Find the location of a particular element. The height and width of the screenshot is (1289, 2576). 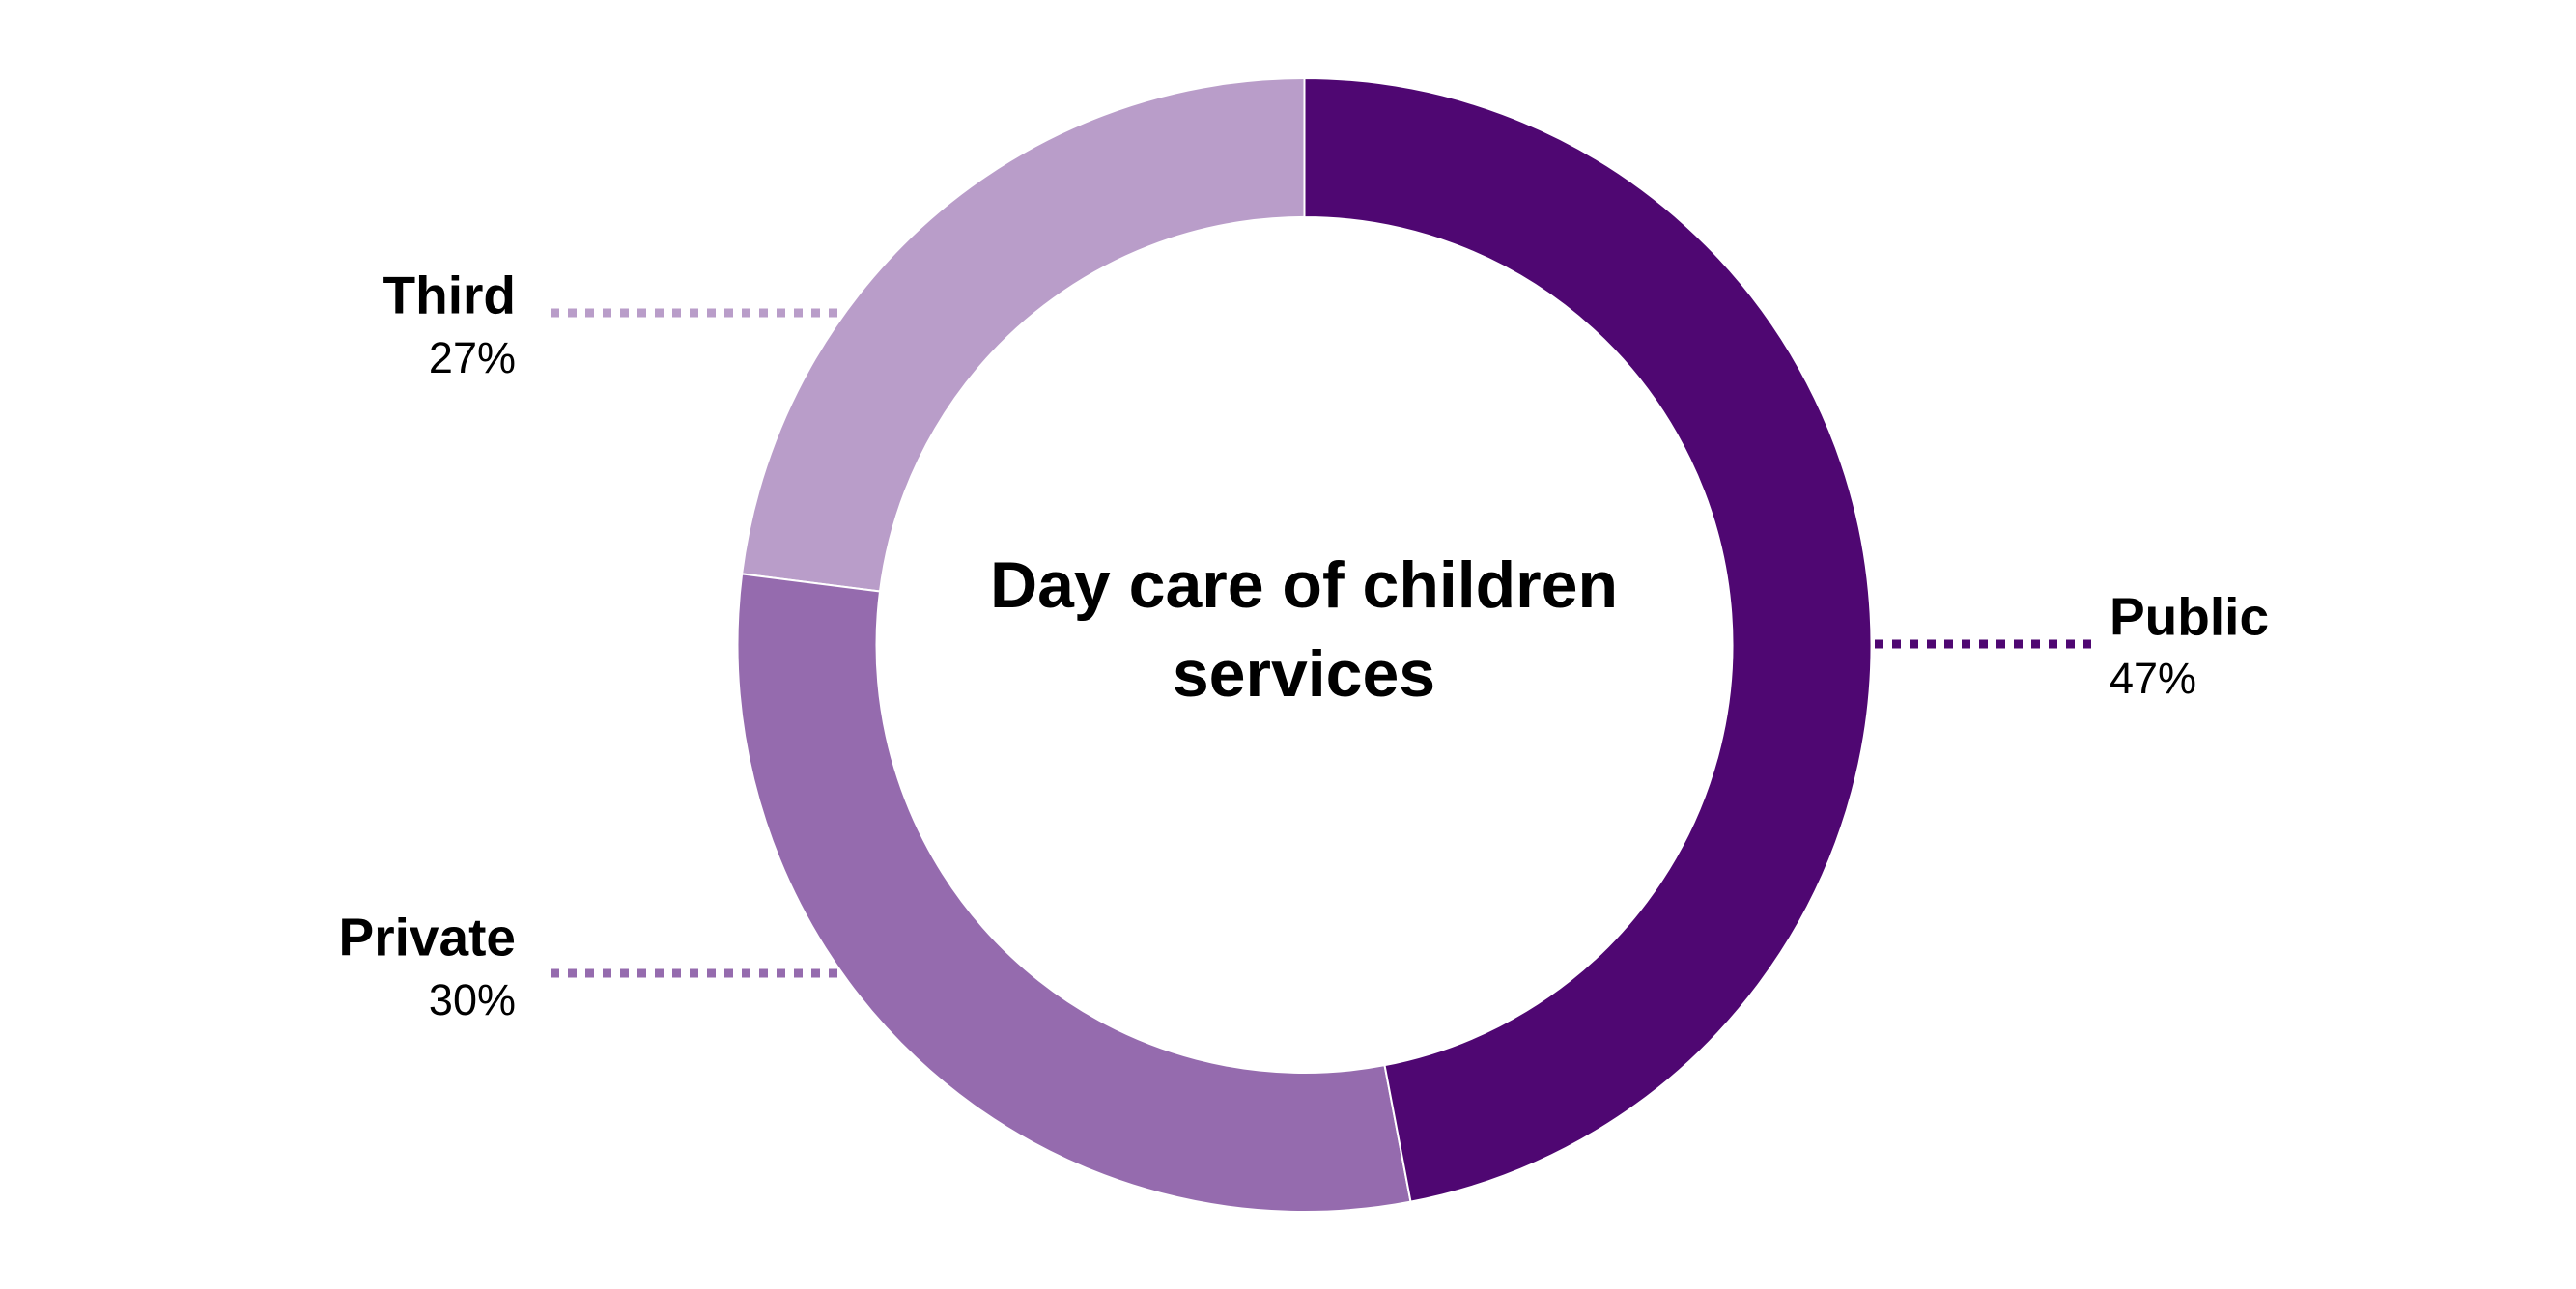

chart-title: Day care of children services is located at coordinates (1304, 629).